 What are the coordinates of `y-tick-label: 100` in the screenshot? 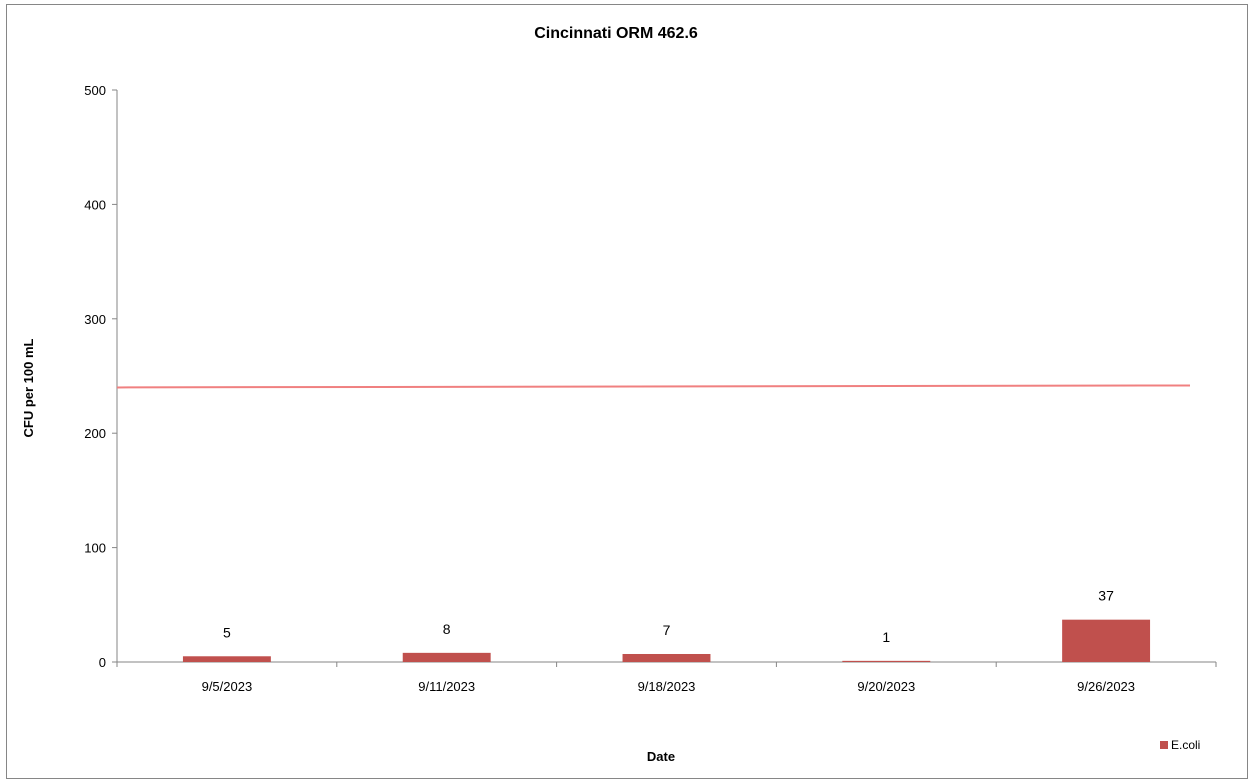 It's located at (95, 548).